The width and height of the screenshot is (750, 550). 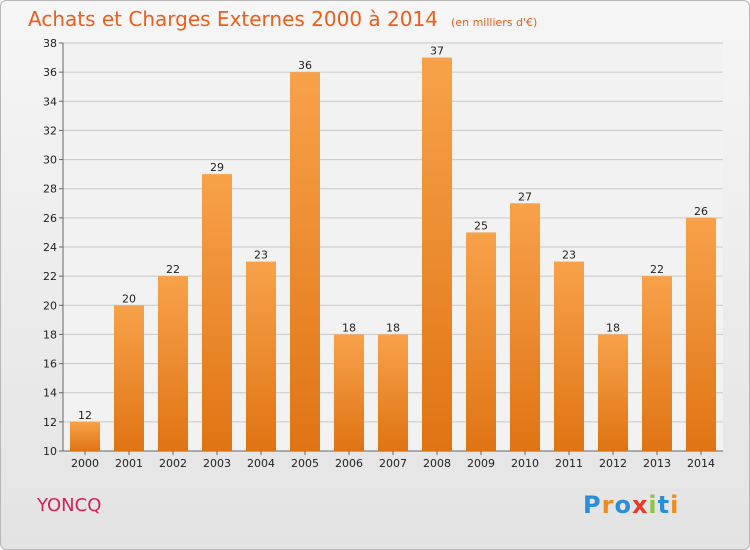 What do you see at coordinates (701, 211) in the screenshot?
I see `bar-value-label: 26` at bounding box center [701, 211].